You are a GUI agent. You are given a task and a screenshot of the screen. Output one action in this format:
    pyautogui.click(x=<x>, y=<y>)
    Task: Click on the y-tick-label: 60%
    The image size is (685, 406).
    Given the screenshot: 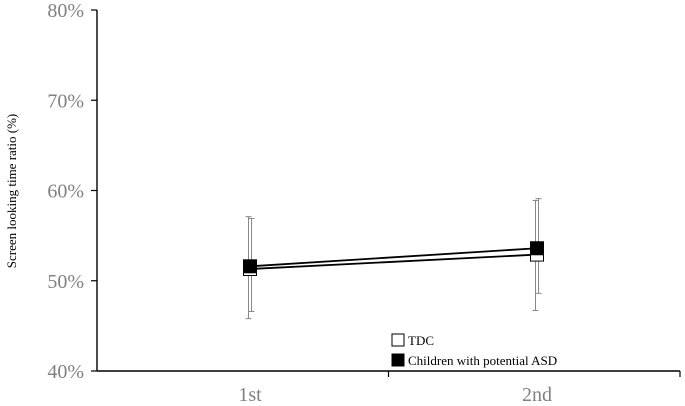 What is the action you would take?
    pyautogui.click(x=65, y=192)
    